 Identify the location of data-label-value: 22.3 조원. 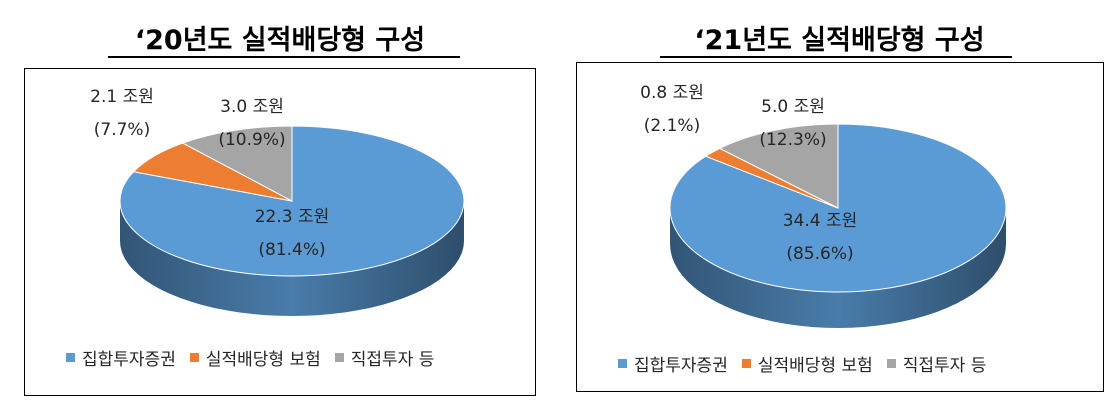
(292, 217).